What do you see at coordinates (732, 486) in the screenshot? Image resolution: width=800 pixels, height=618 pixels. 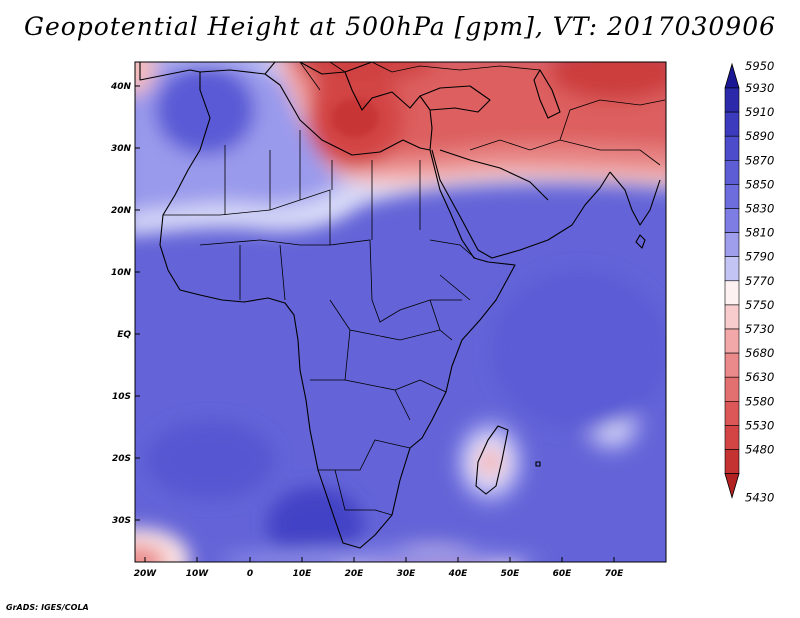 I see `colorbar-min-arrow` at bounding box center [732, 486].